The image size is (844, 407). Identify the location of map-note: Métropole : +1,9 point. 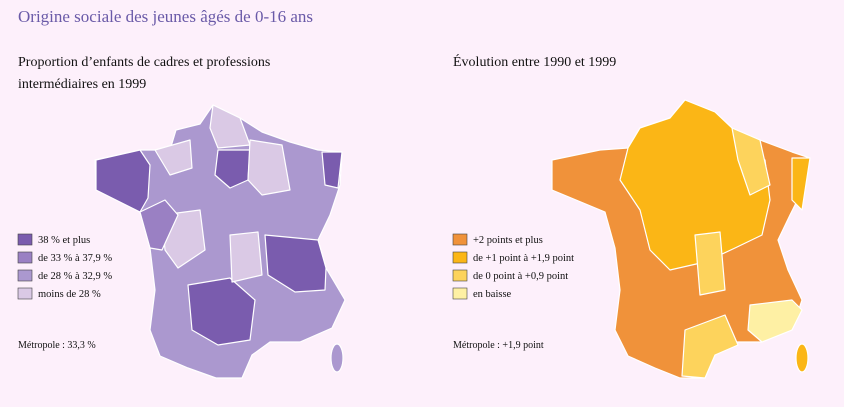
(498, 345).